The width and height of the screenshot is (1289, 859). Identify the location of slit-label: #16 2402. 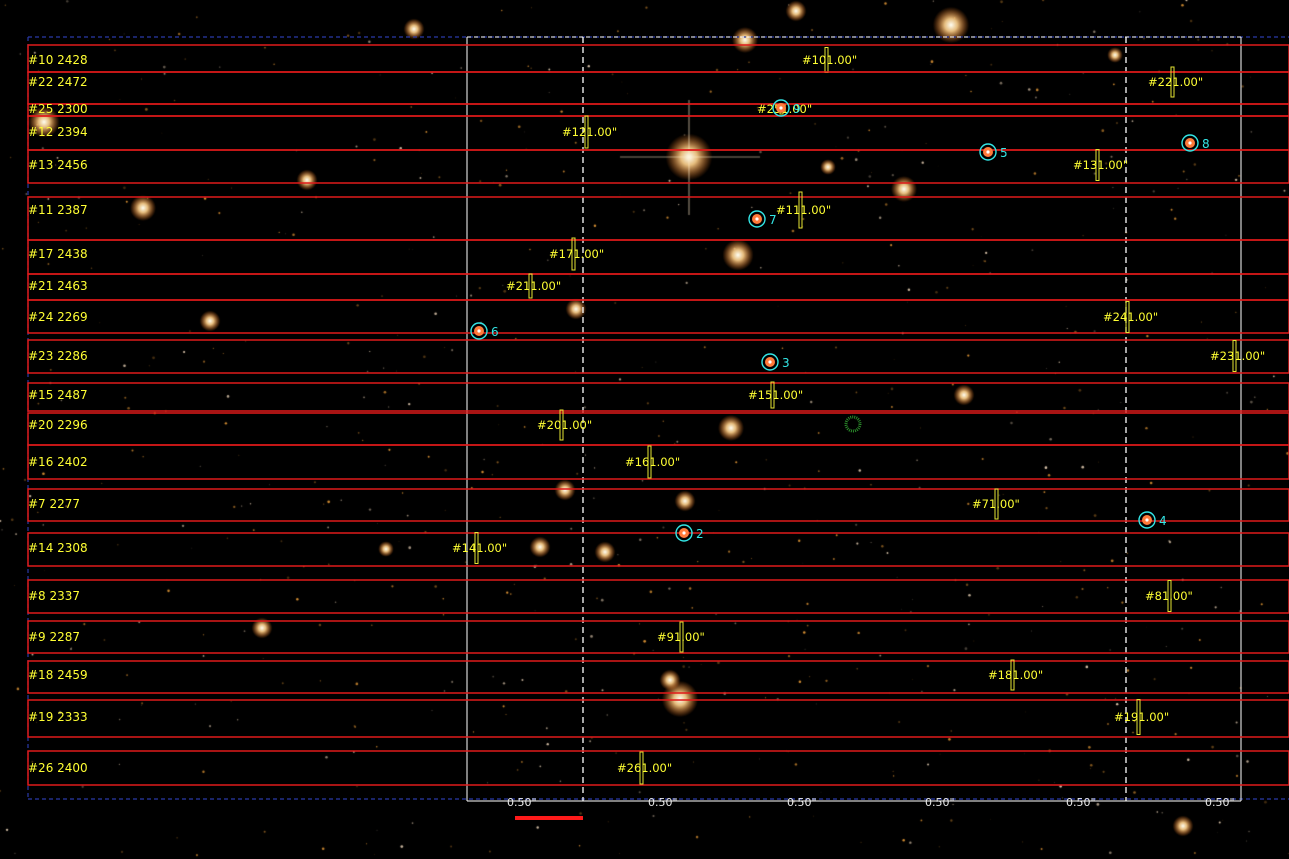
(58, 462).